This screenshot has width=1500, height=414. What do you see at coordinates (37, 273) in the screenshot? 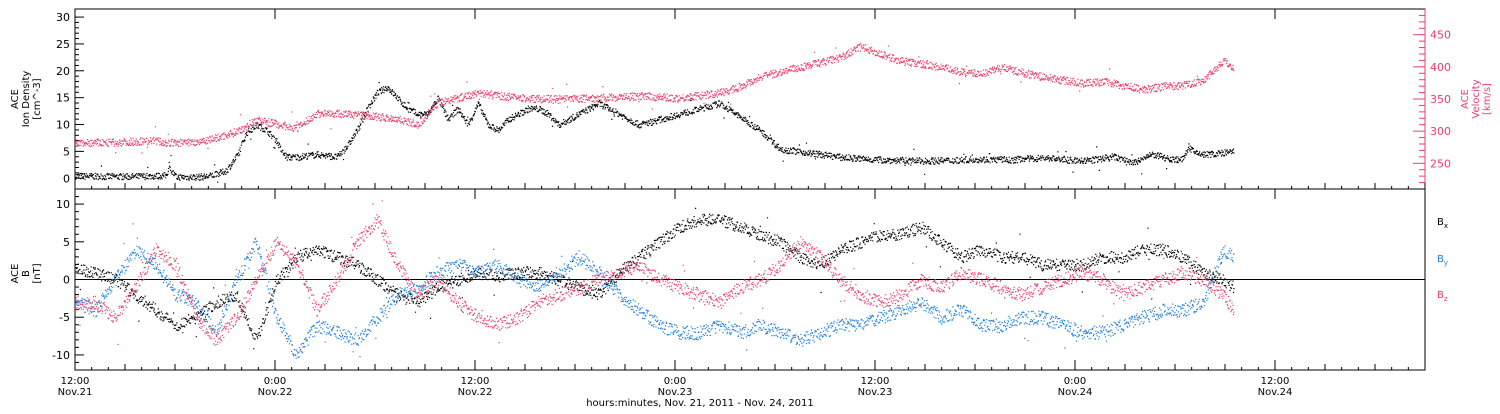
I see `bottom-left-ylabel-line: [nT]` at bounding box center [37, 273].